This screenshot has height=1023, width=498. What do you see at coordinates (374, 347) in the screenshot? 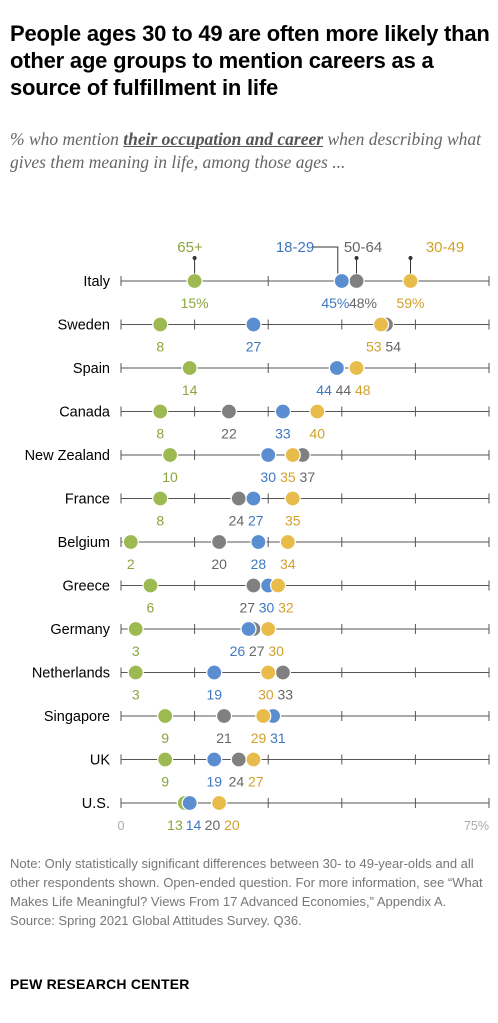
I see `value-label-sweden-30-49: 53` at bounding box center [374, 347].